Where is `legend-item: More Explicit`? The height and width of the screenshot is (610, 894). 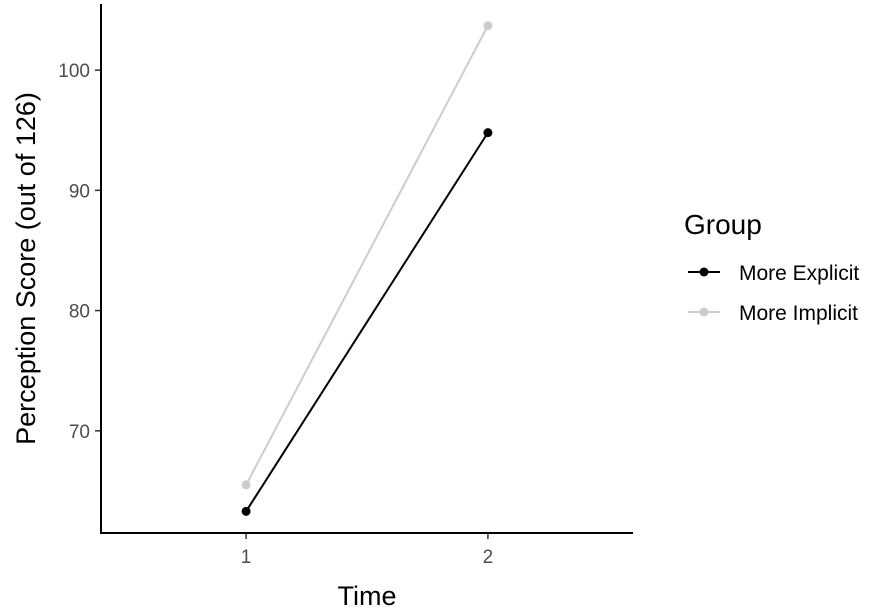
legend-item: More Explicit is located at coordinates (773, 273).